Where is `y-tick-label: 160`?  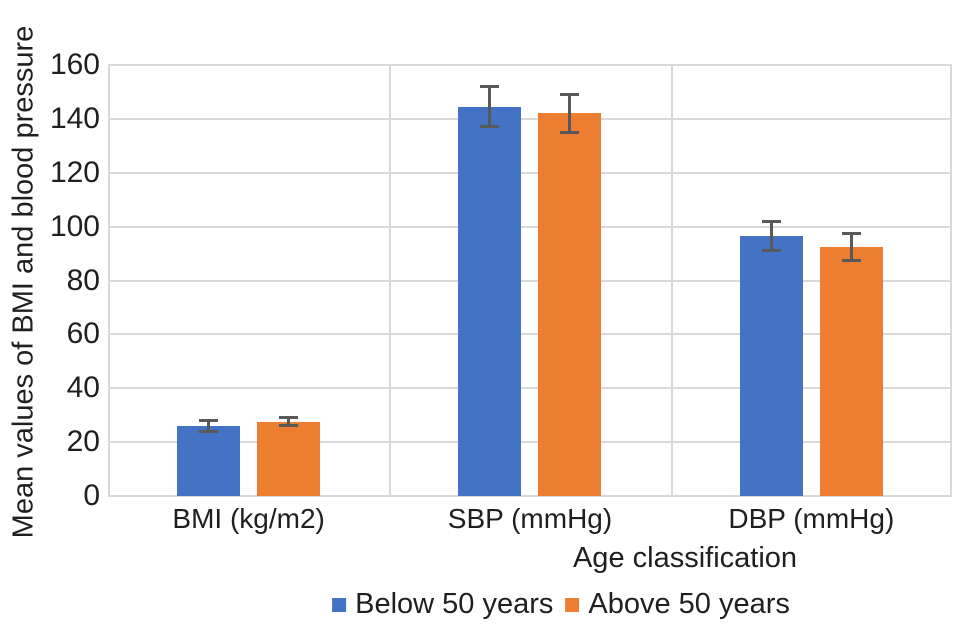
y-tick-label: 160 is located at coordinates (74, 64).